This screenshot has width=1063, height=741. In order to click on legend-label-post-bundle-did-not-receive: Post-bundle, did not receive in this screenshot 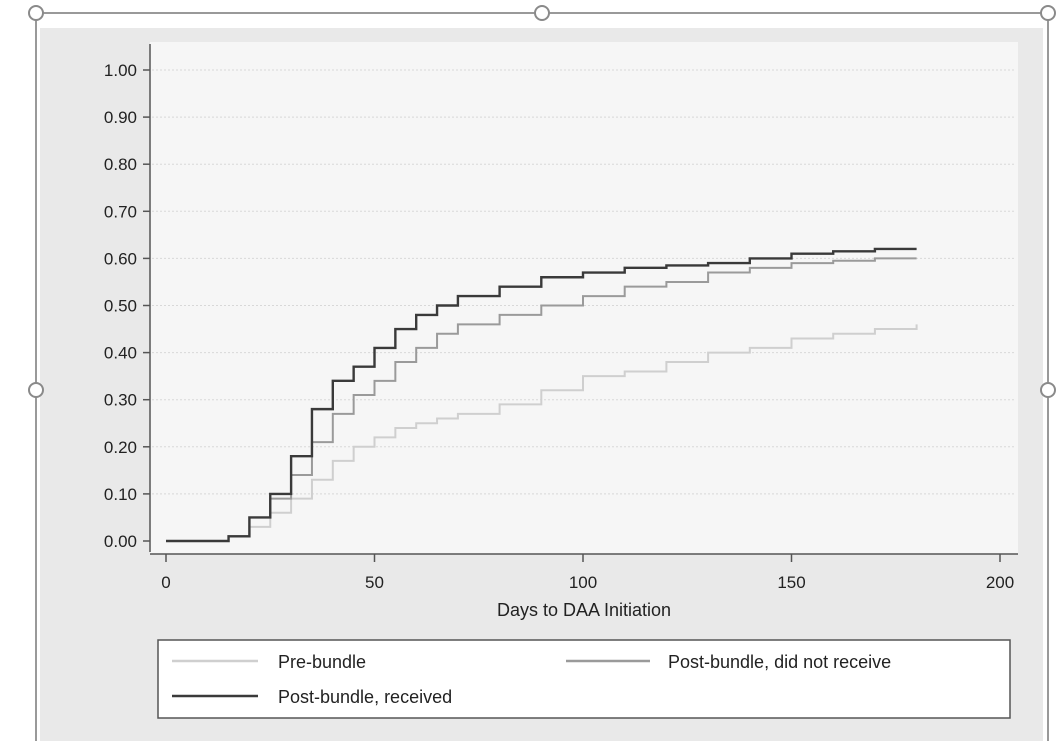, I will do `click(779, 662)`.